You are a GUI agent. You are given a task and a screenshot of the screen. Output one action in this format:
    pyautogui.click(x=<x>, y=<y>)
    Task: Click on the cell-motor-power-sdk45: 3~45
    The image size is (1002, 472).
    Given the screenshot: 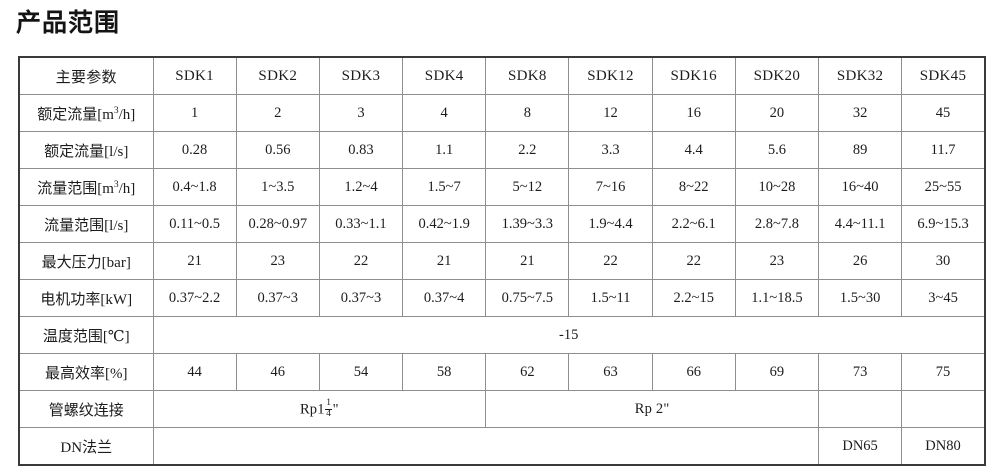 What is the action you would take?
    pyautogui.click(x=943, y=298)
    